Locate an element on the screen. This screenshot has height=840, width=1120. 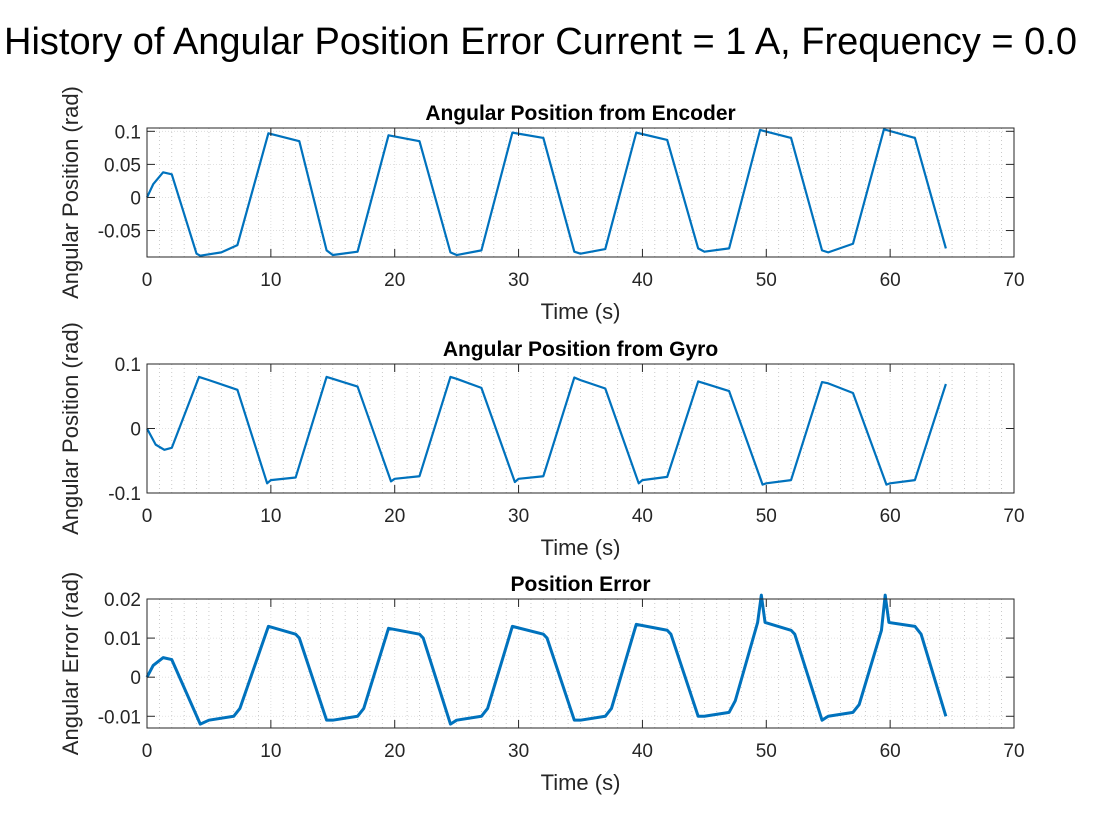
y-tick-label: 0.05 is located at coordinates (122, 165).